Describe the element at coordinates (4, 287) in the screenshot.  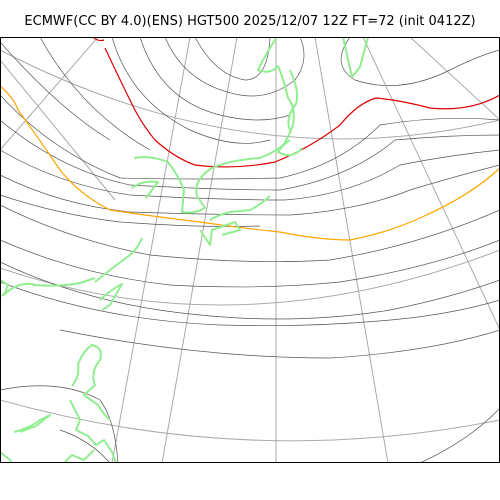
I see `coastline-left-edge` at that location.